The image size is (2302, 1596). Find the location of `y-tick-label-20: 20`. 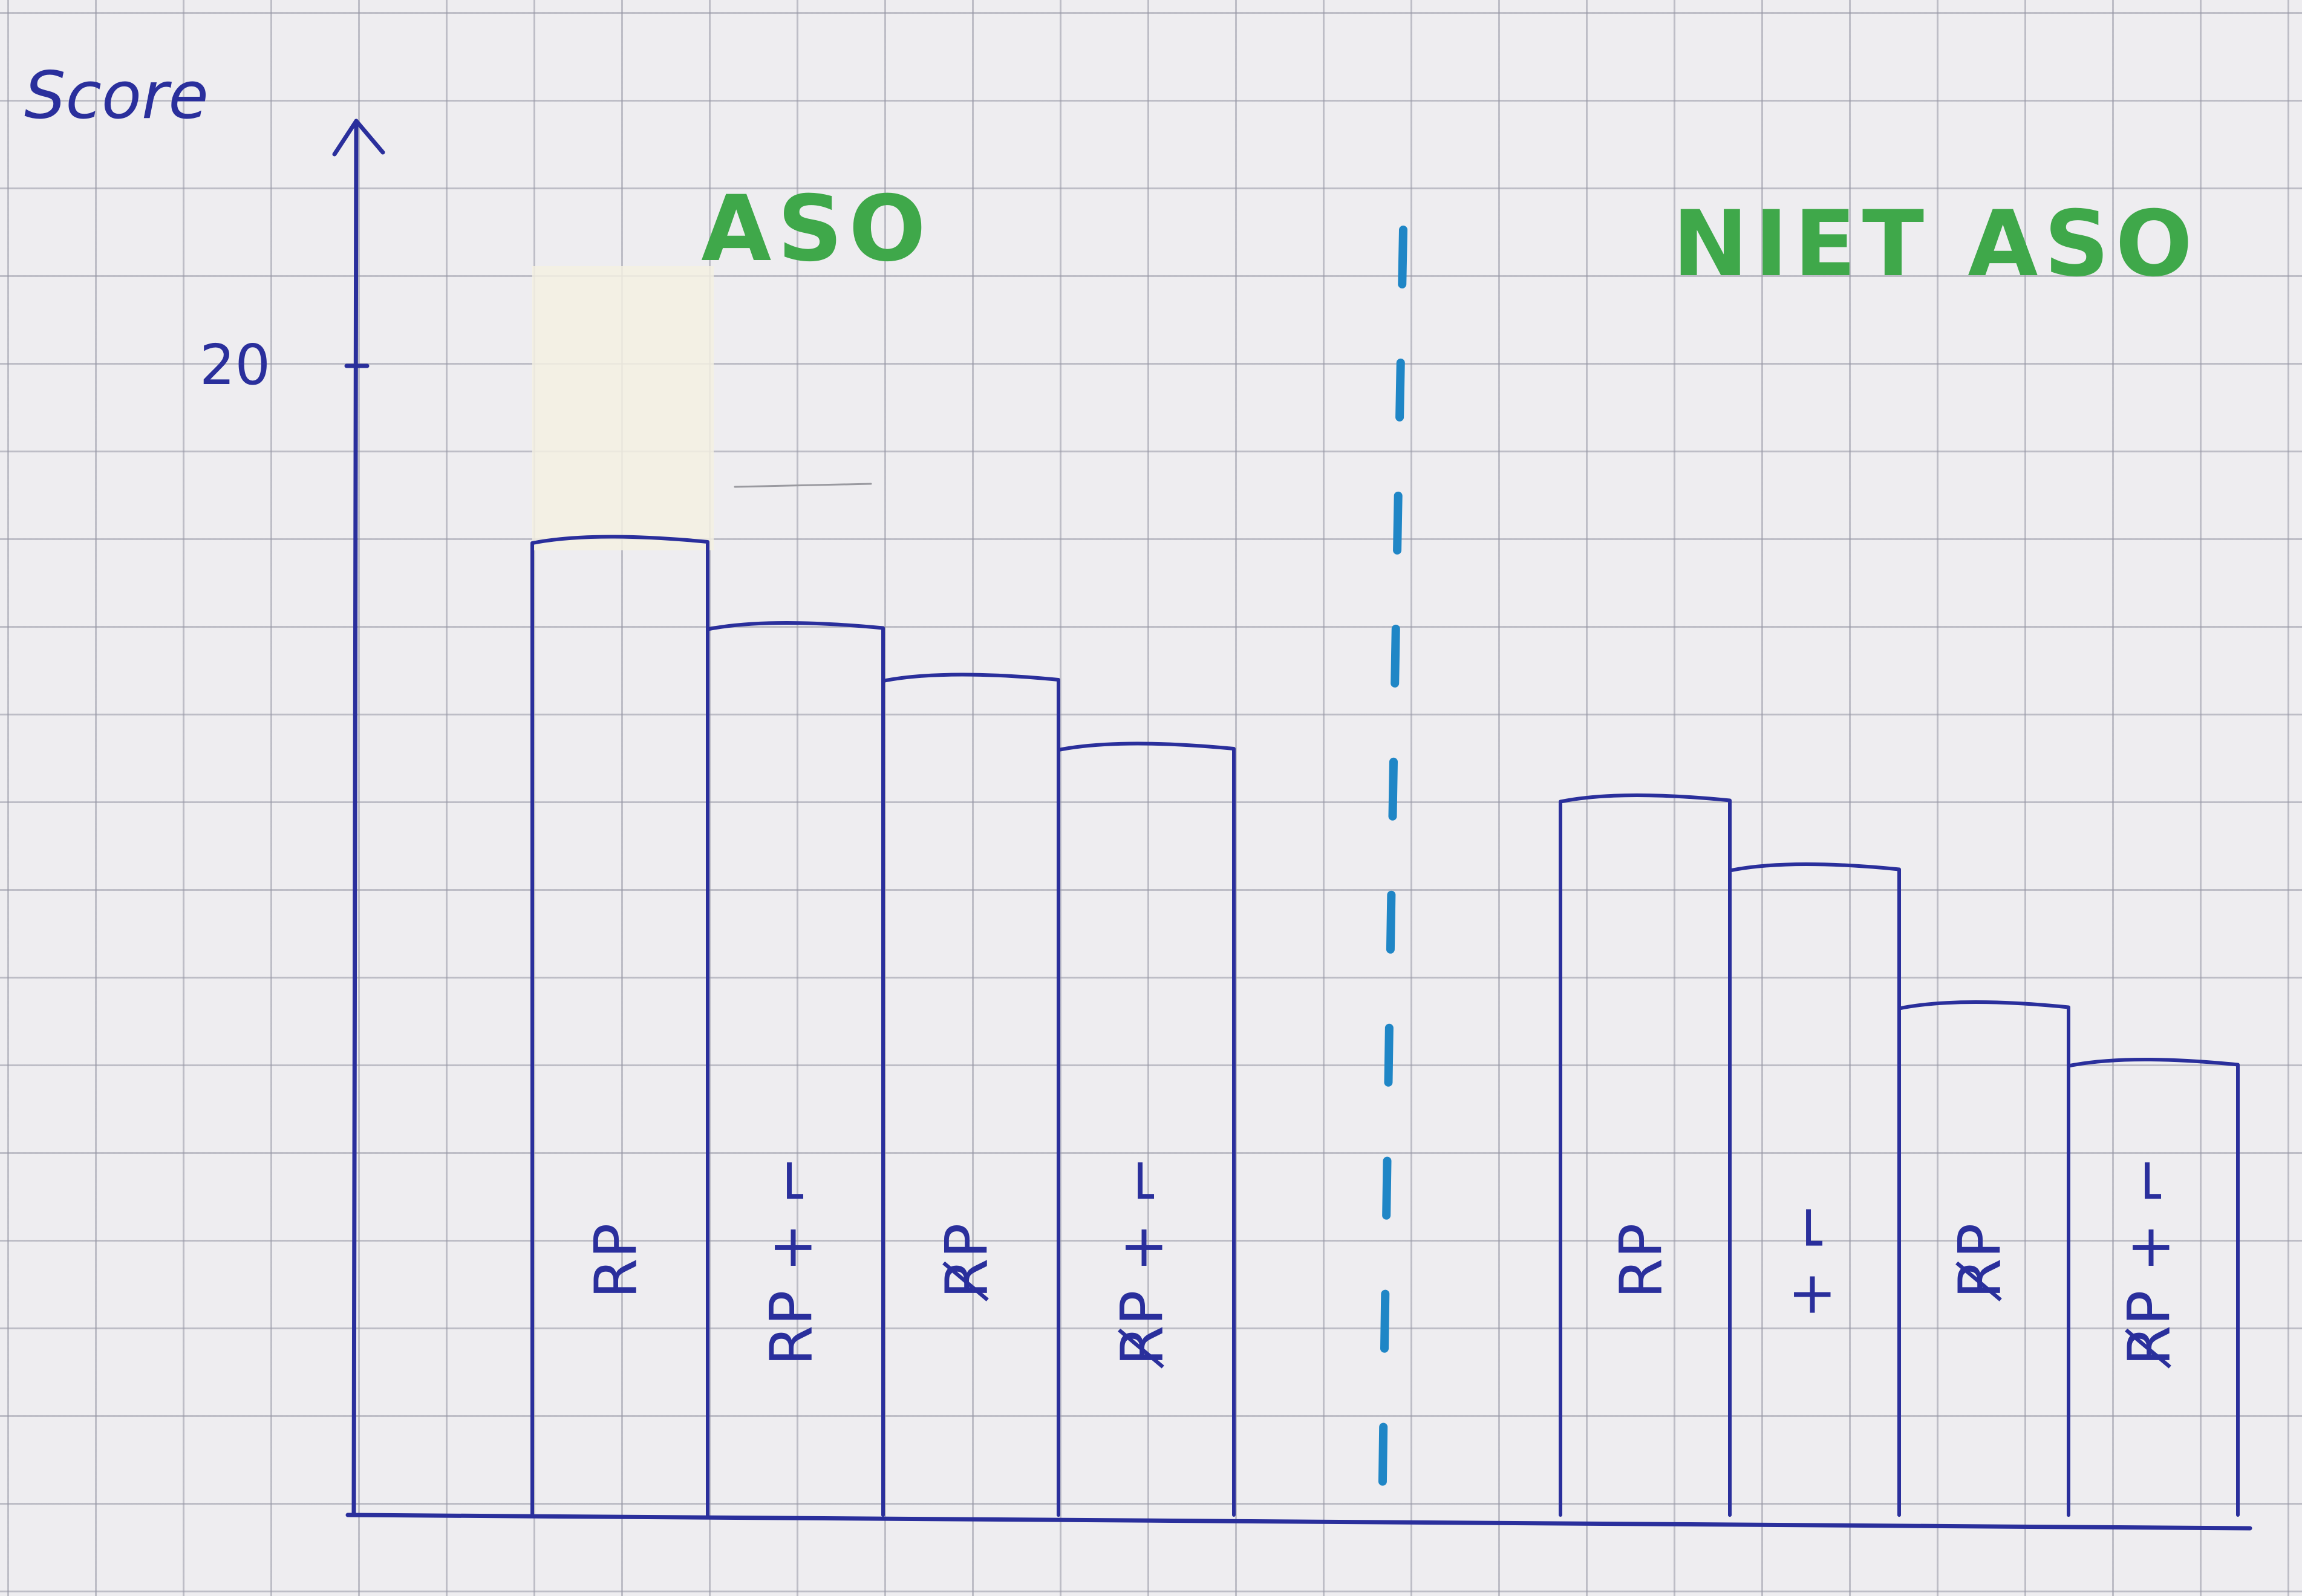

y-tick-label-20: 20 is located at coordinates (235, 365).